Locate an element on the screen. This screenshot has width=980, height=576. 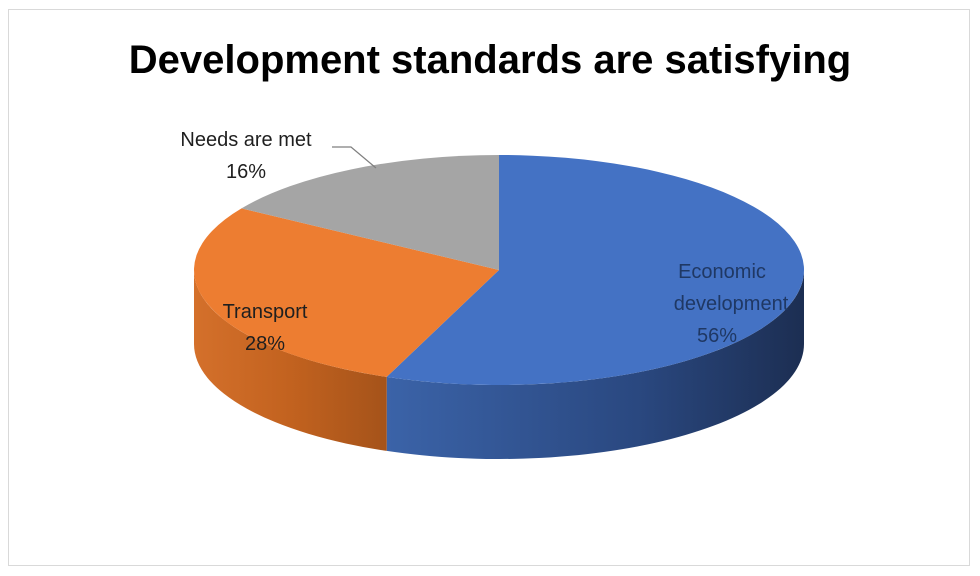
pie-slice-needs-are-met is located at coordinates (370, 212).